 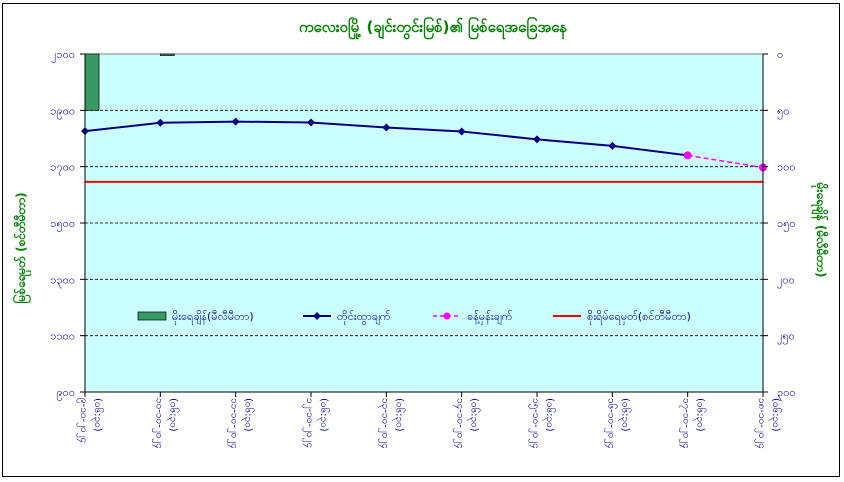 I want to click on legend-label: တိုင်းထွာချက်, so click(x=364, y=317).